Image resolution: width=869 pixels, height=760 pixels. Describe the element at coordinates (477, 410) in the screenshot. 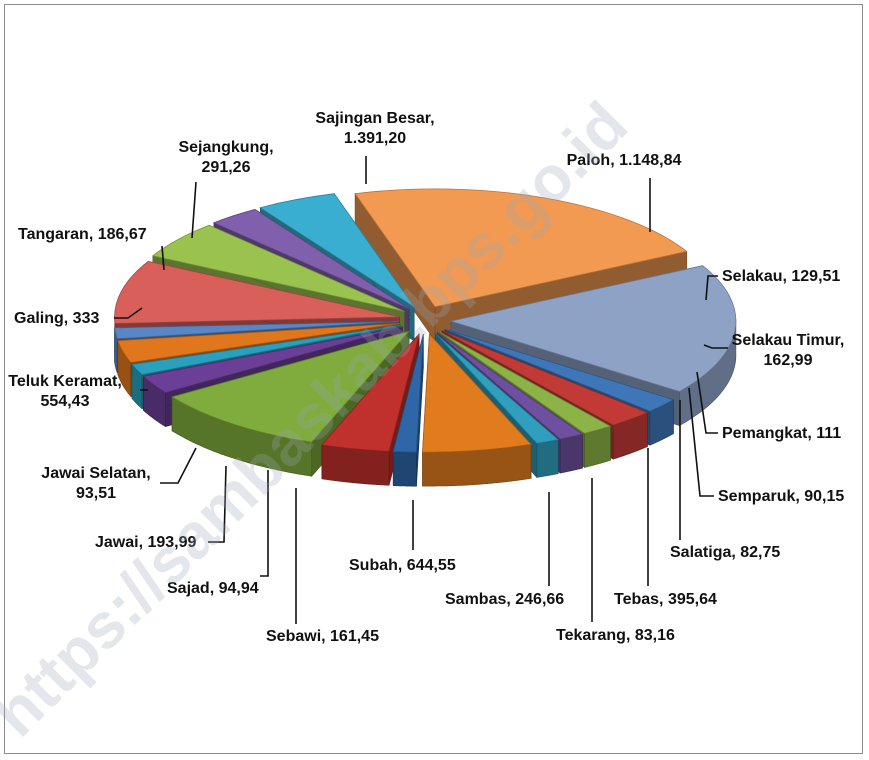

I see `pie-slice-tebas` at that location.